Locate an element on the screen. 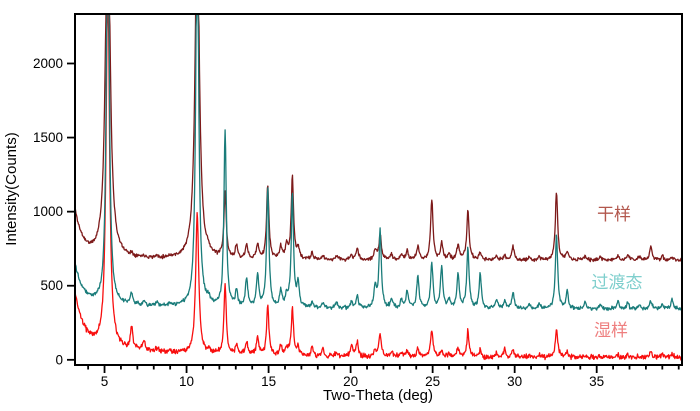  x-tick-label-20: 20 is located at coordinates (350, 381).